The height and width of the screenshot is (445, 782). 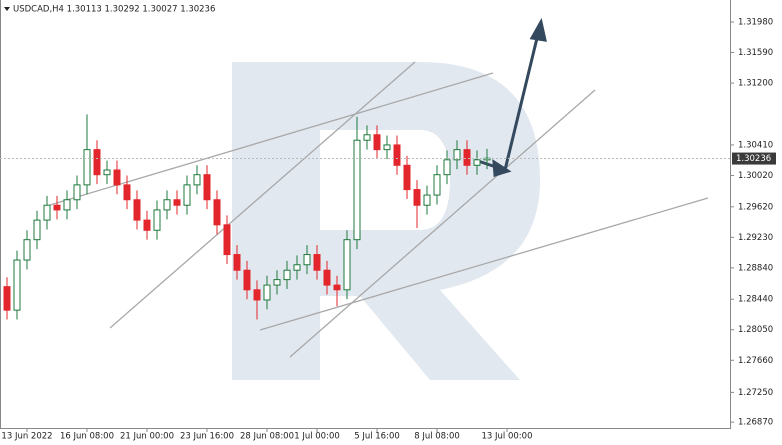 What do you see at coordinates (207, 437) in the screenshot?
I see `x-tick-label: 23 Jun 16:00` at bounding box center [207, 437].